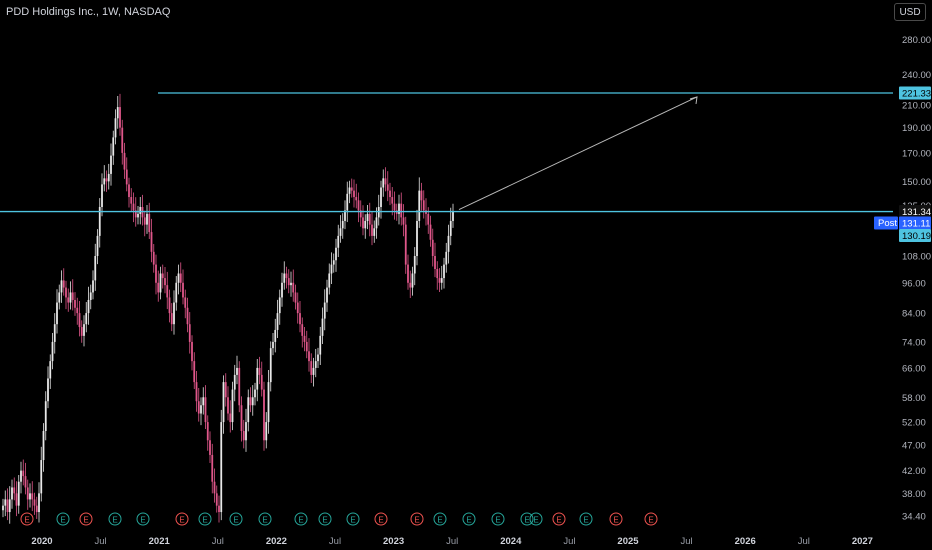  I want to click on price-badge-post: 131.11, so click(916, 224).